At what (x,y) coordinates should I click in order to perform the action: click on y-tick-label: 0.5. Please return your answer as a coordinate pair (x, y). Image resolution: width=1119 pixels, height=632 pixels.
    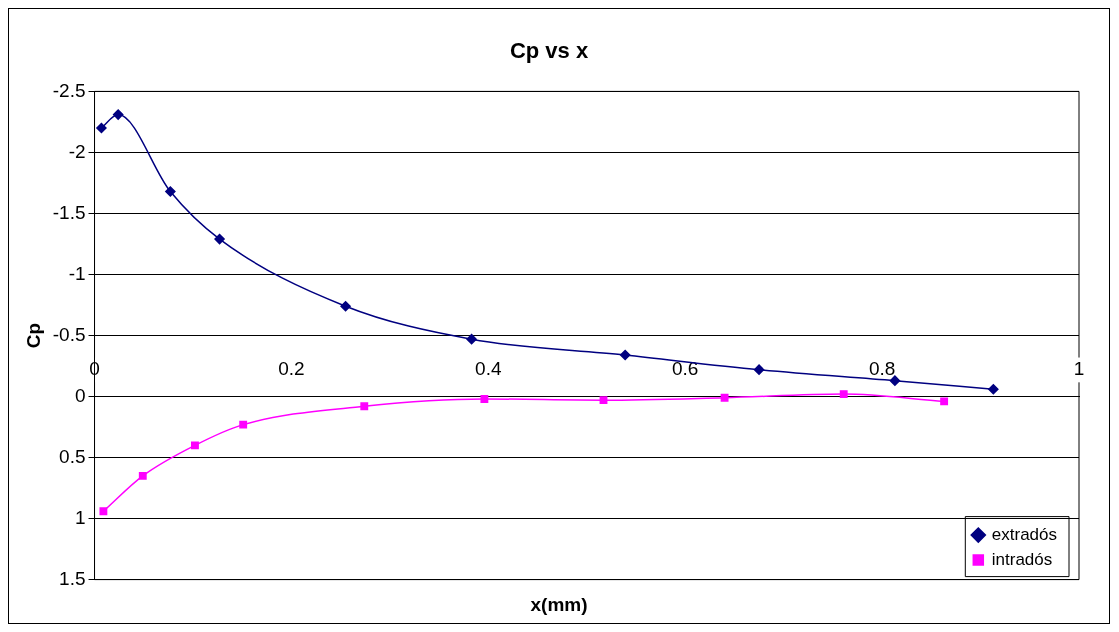
    Looking at the image, I should click on (72, 456).